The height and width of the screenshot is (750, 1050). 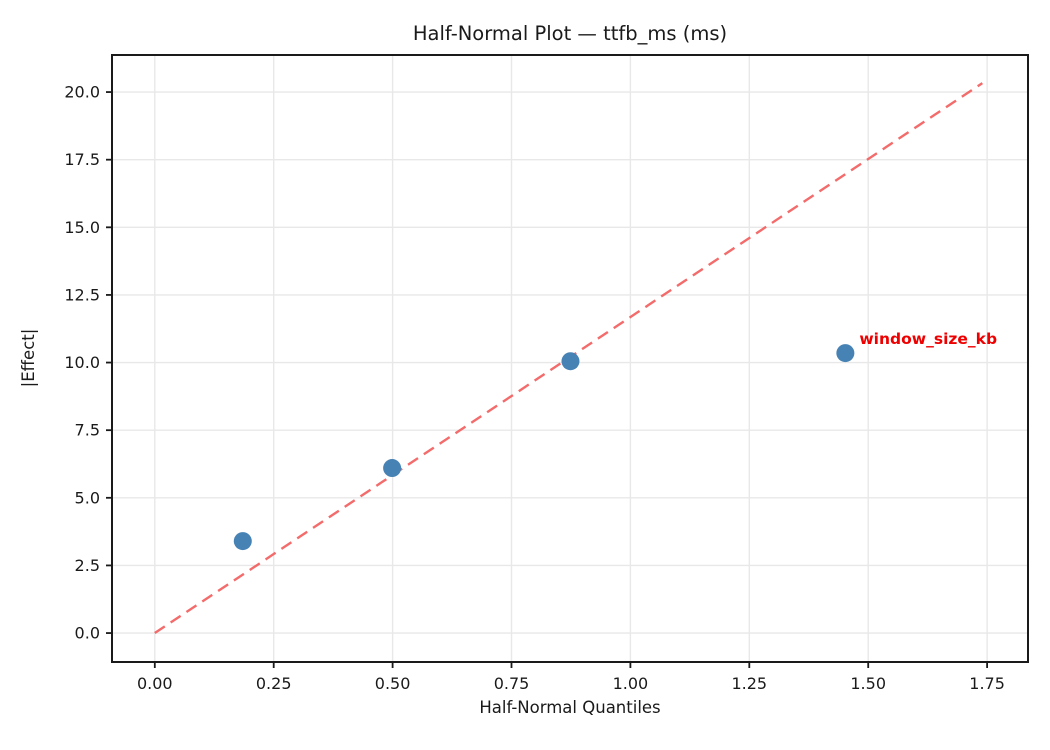 What do you see at coordinates (28, 358) in the screenshot?
I see `y-axis-label: |Effect|` at bounding box center [28, 358].